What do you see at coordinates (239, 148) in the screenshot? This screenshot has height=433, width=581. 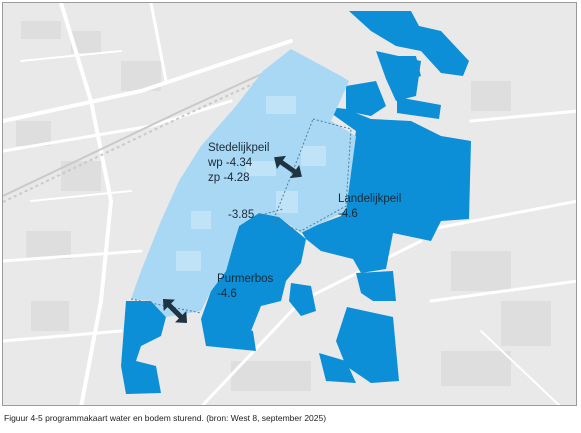 I see `stedelijkpeil-title: Stedelijkpeil` at bounding box center [239, 148].